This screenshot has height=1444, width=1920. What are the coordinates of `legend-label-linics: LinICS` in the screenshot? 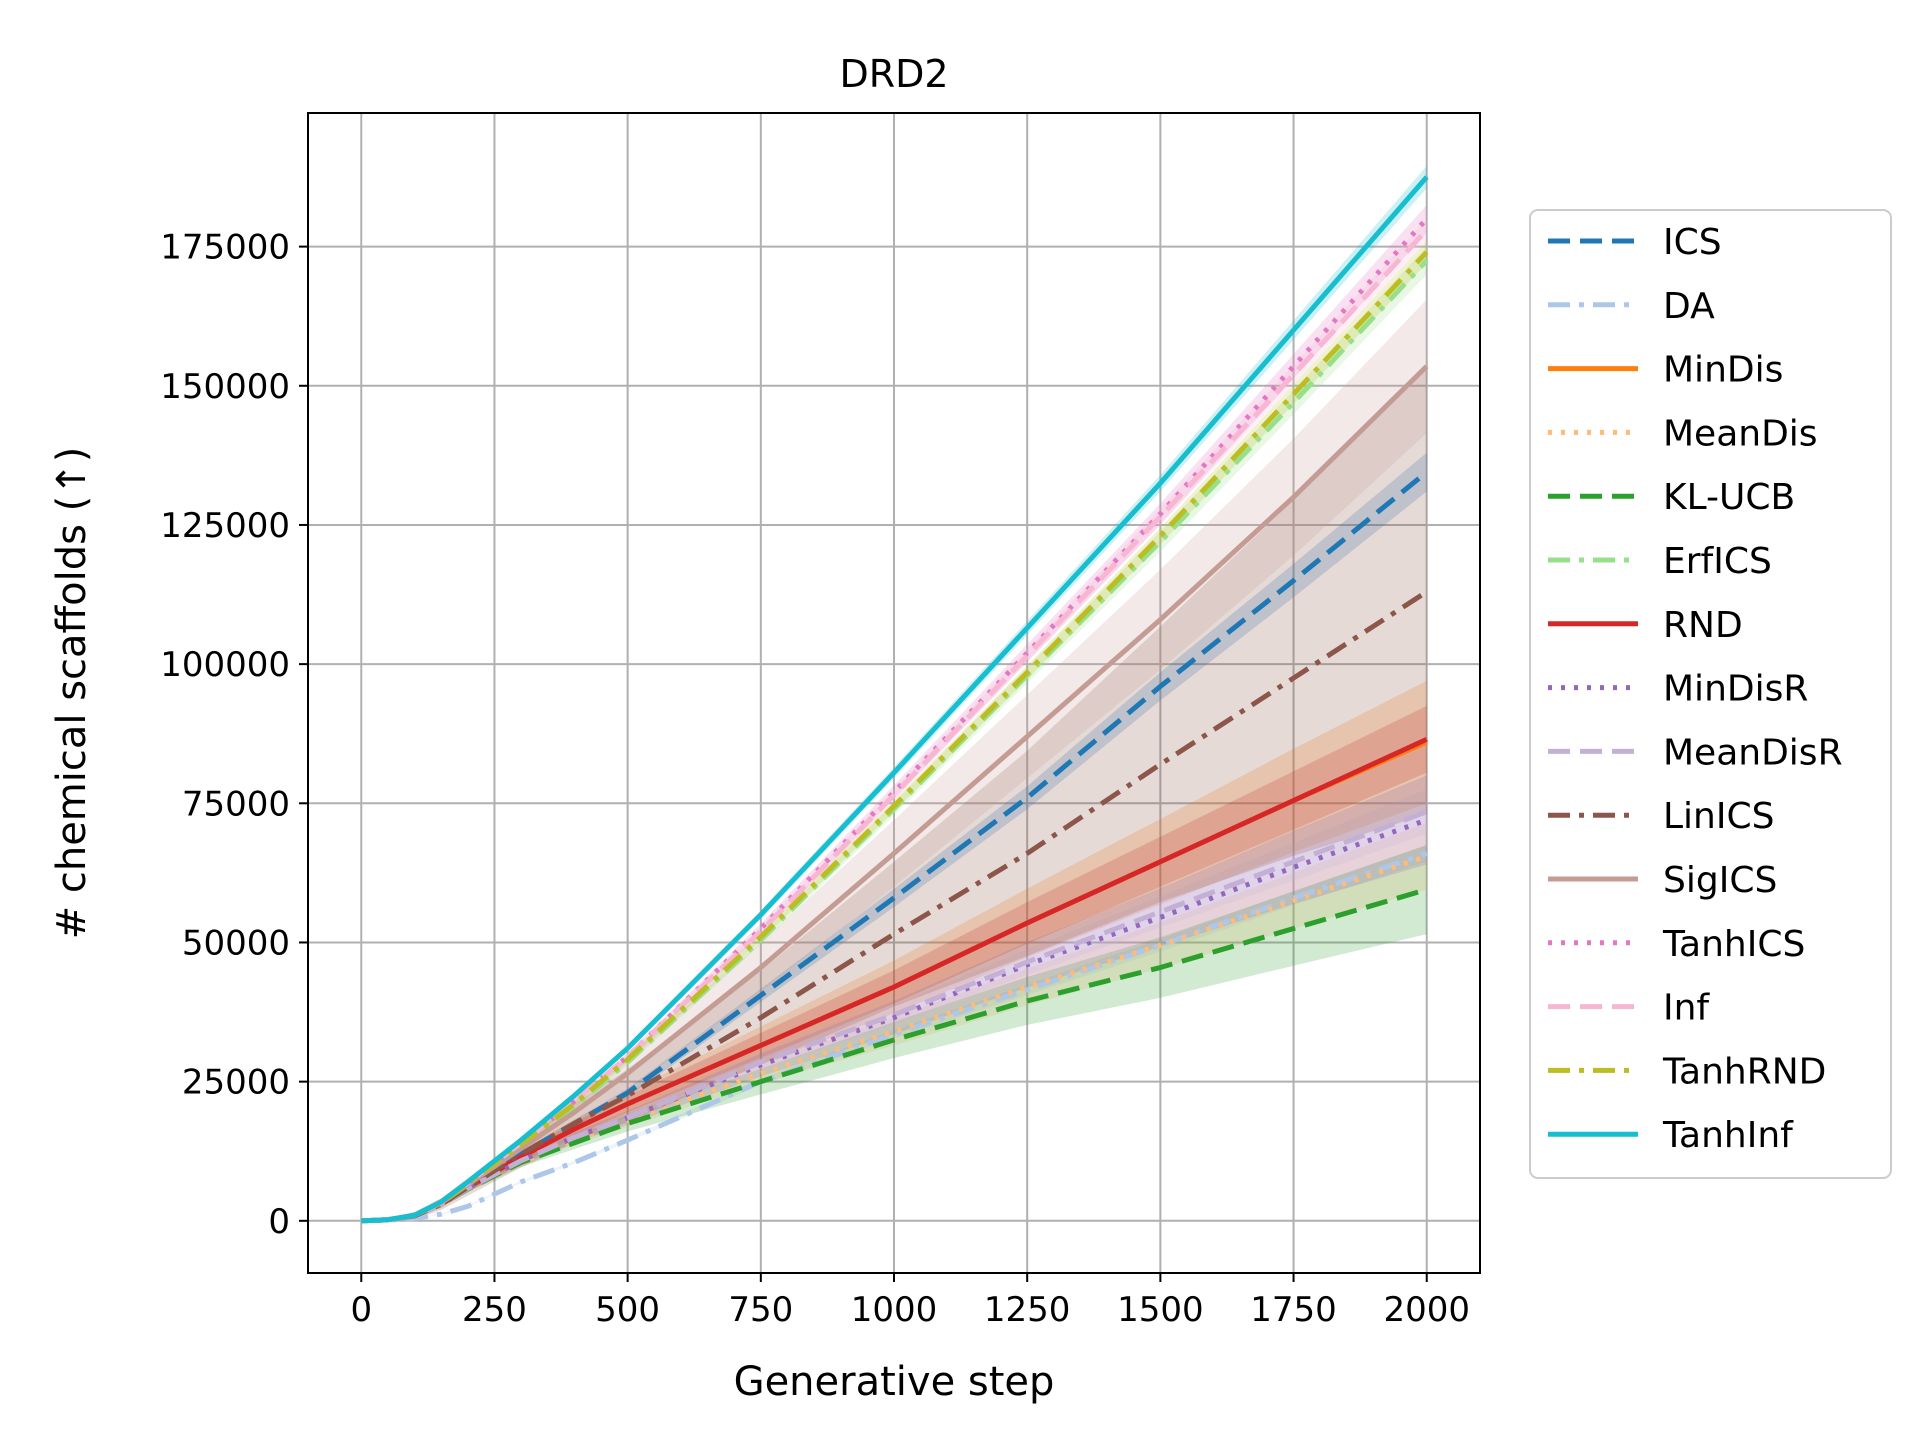 It's located at (1718, 816).